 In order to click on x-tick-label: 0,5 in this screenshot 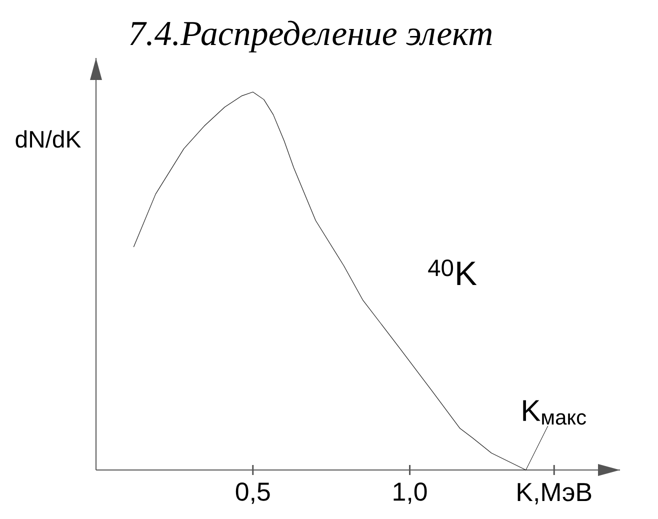, I will do `click(253, 493)`.